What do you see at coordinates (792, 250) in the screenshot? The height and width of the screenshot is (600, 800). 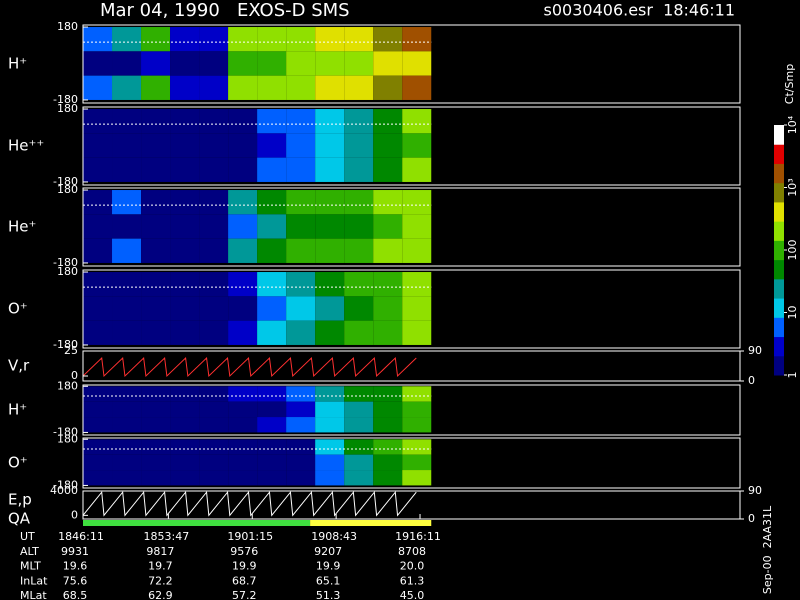 I see `colorbar-tick-label: 100` at bounding box center [792, 250].